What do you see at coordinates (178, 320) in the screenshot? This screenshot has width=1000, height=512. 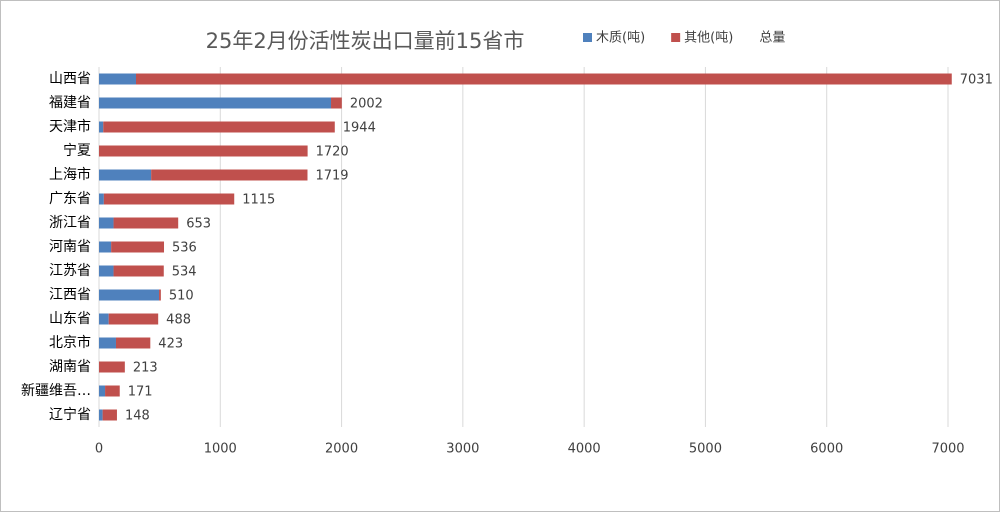 I see `total-label: 488` at bounding box center [178, 320].